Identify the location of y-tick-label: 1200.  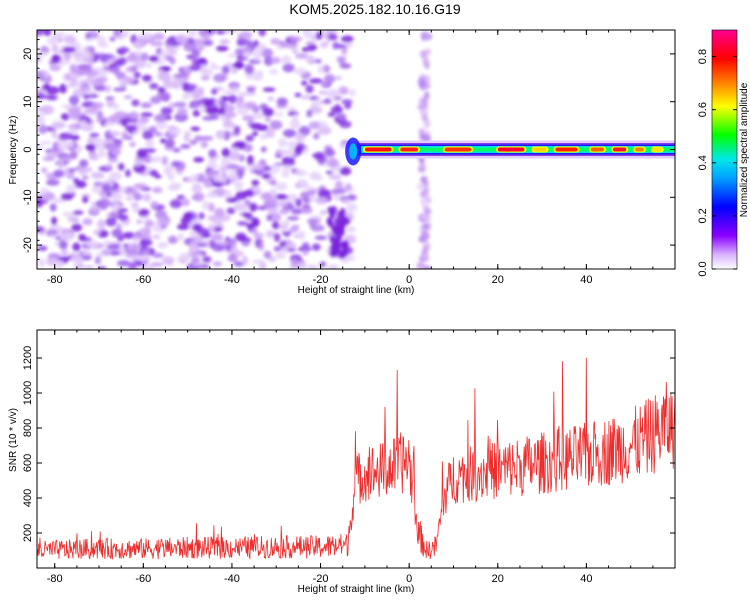
(28, 358).